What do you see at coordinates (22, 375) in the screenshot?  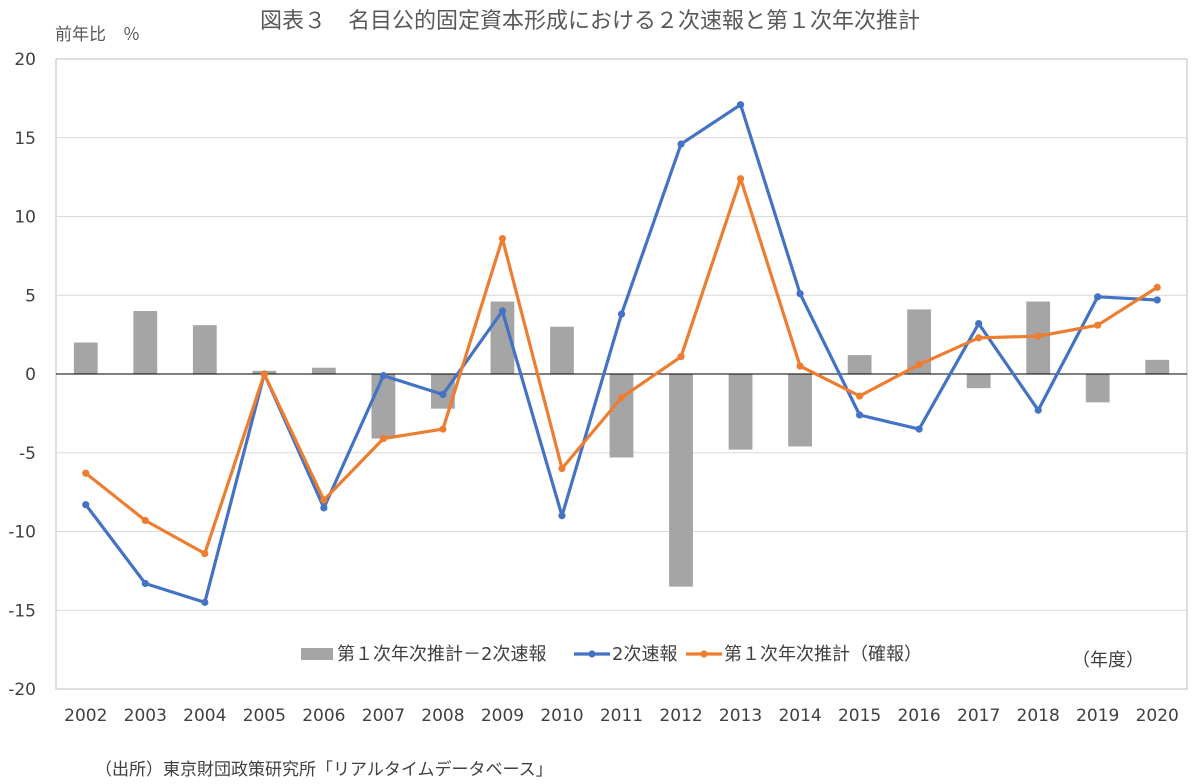 I see `y-tick-labels: 20 15 10 5 0 -5 -10 -15 -20` at bounding box center [22, 375].